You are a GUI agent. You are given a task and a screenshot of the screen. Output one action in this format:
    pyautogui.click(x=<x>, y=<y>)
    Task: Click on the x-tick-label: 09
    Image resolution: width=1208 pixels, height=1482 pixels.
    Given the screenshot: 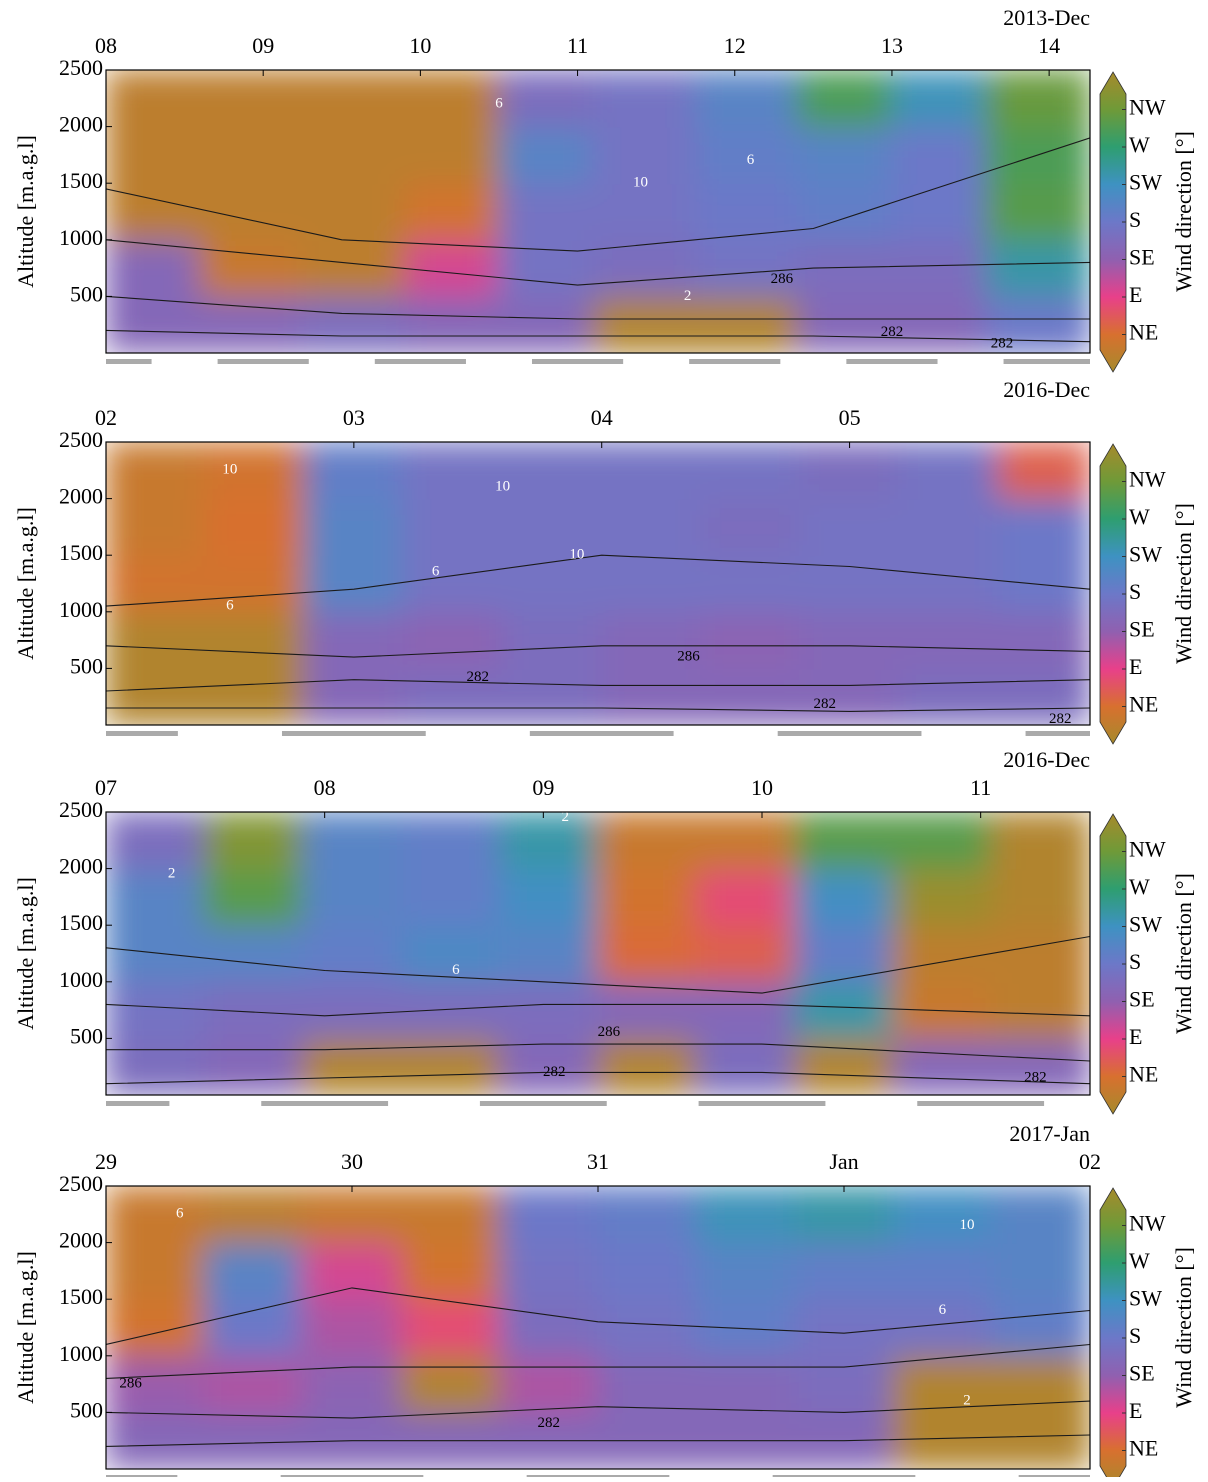 What is the action you would take?
    pyautogui.click(x=263, y=45)
    